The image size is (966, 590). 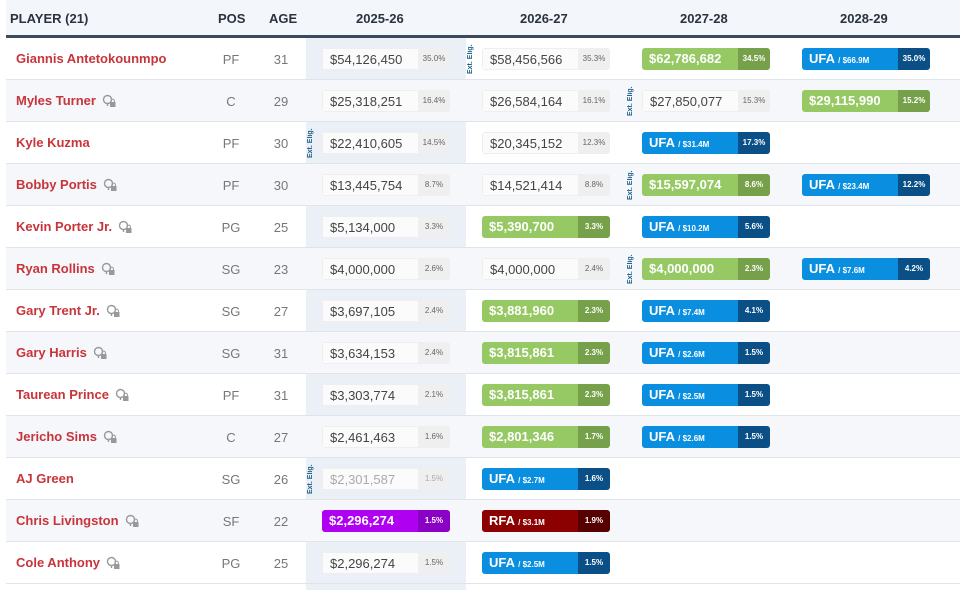 What do you see at coordinates (526, 101) in the screenshot?
I see `salary-amount: $26,584,164` at bounding box center [526, 101].